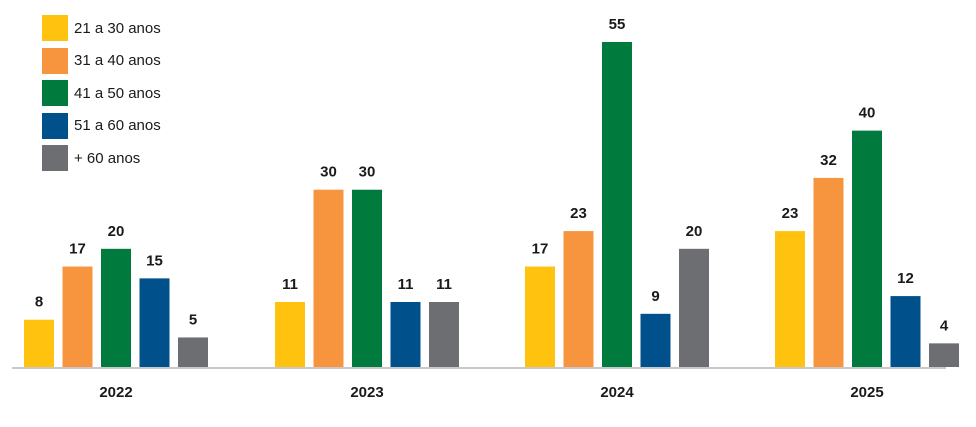  What do you see at coordinates (867, 113) in the screenshot?
I see `data-label: 40` at bounding box center [867, 113].